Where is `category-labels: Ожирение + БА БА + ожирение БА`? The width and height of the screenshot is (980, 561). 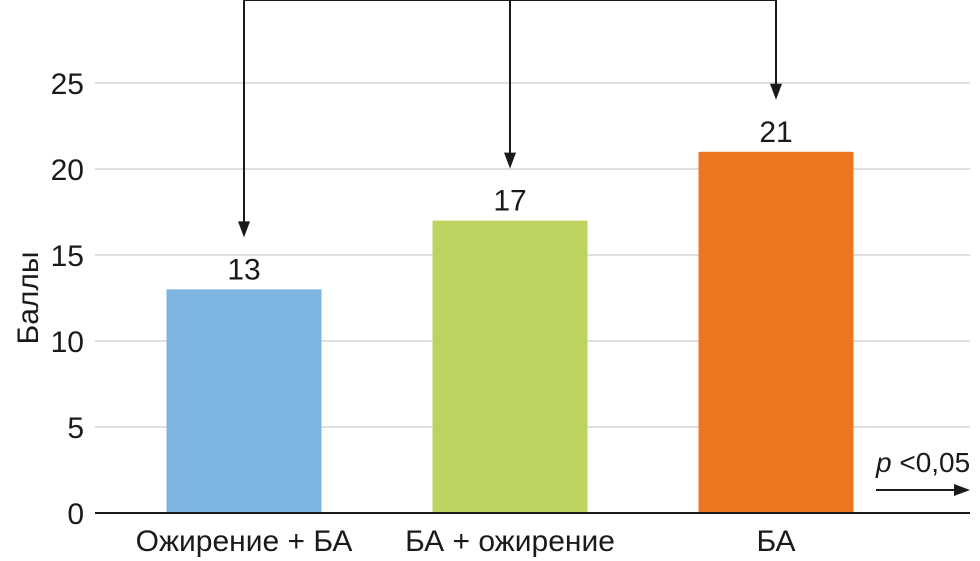 category-labels: Ожирение + БА БА + ожирение БА is located at coordinates (466, 541).